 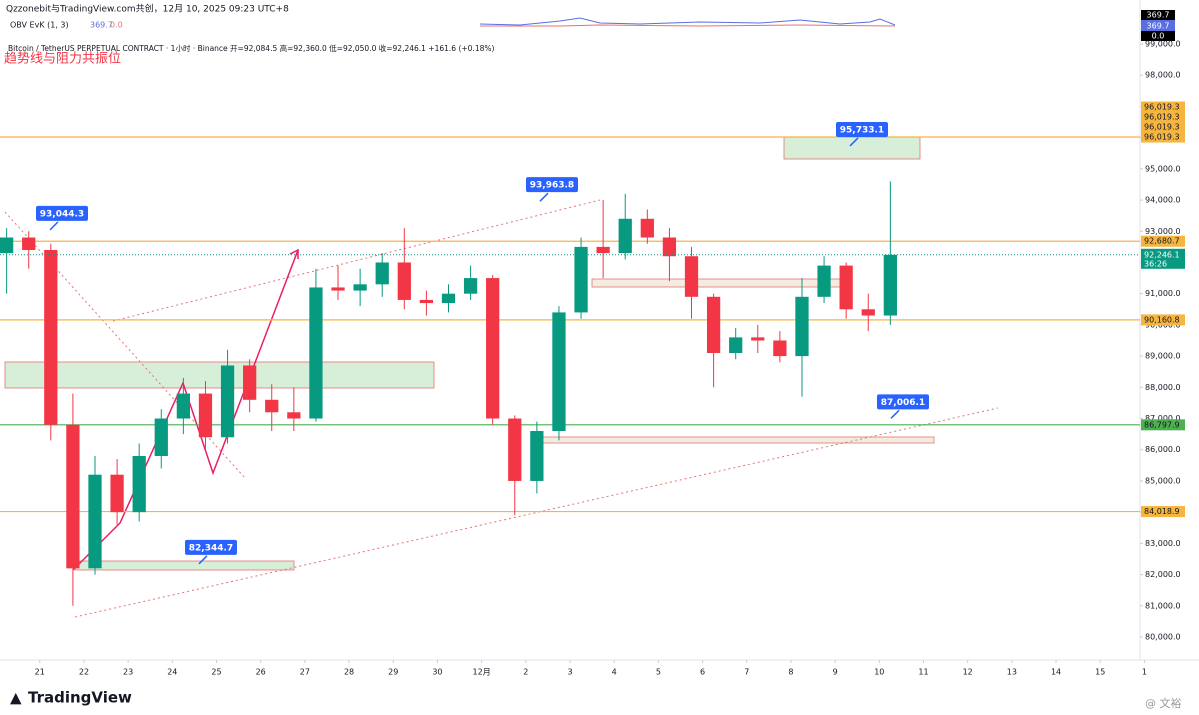 I want to click on y-tick-label: 87,000.0, so click(x=1163, y=418).